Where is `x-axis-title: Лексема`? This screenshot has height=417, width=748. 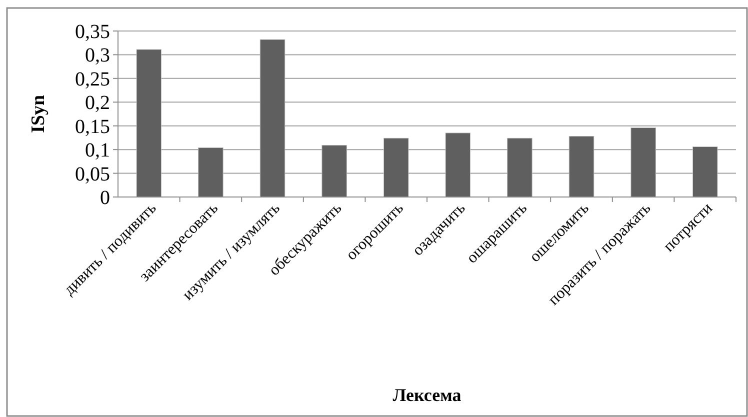
x-axis-title: Лексема is located at coordinates (427, 395).